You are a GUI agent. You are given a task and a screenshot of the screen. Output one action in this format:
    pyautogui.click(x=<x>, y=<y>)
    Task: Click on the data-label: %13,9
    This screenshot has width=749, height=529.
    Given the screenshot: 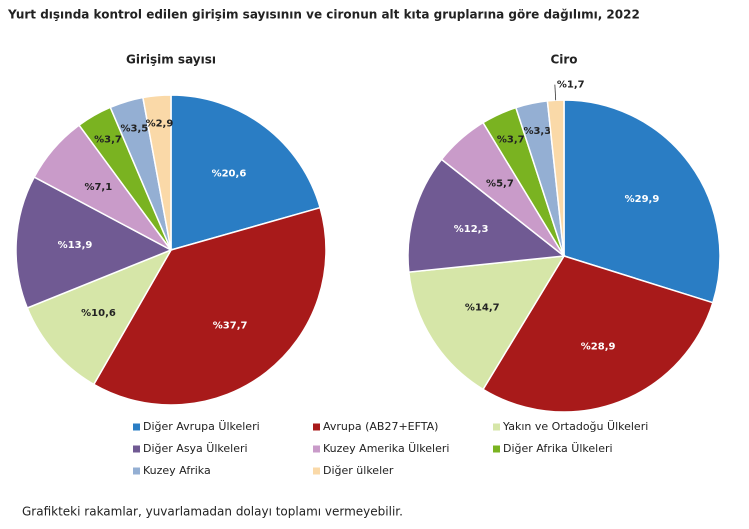 What is the action you would take?
    pyautogui.click(x=75, y=245)
    